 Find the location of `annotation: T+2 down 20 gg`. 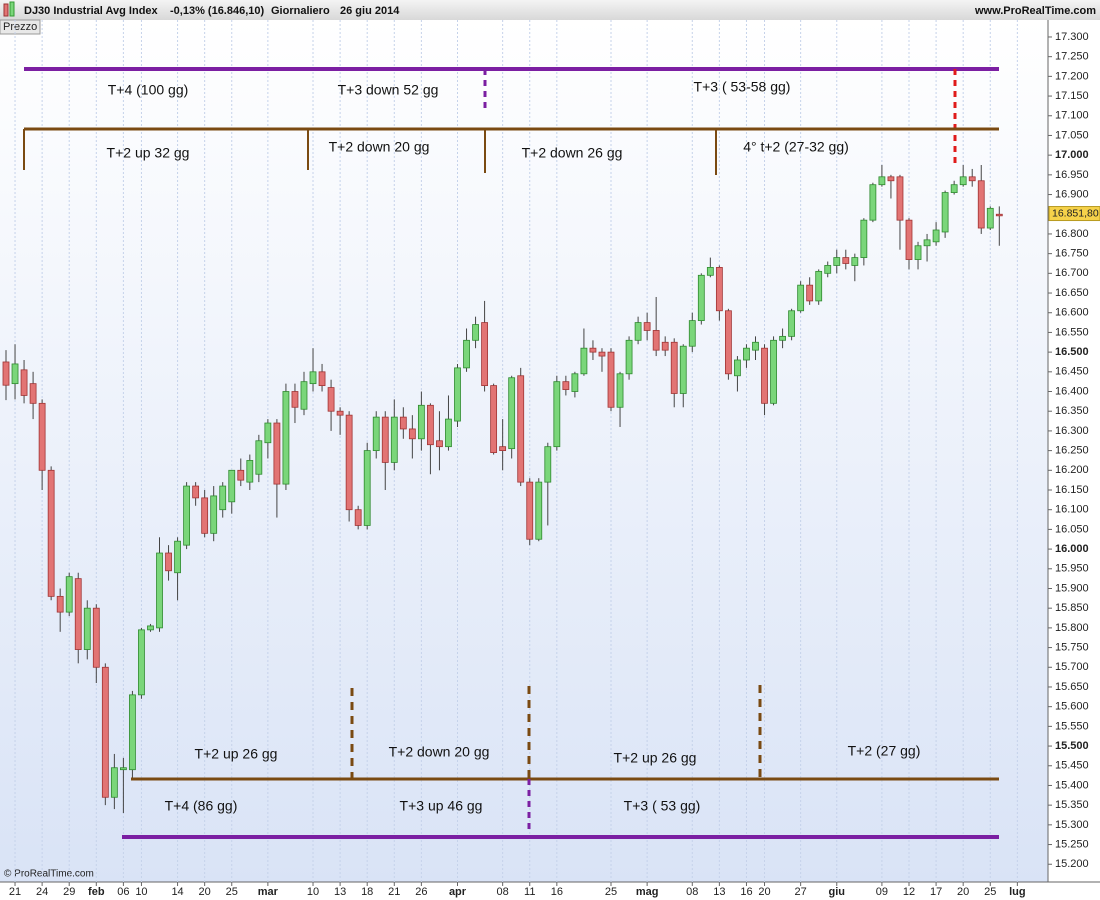

annotation: T+2 down 20 gg is located at coordinates (379, 147).